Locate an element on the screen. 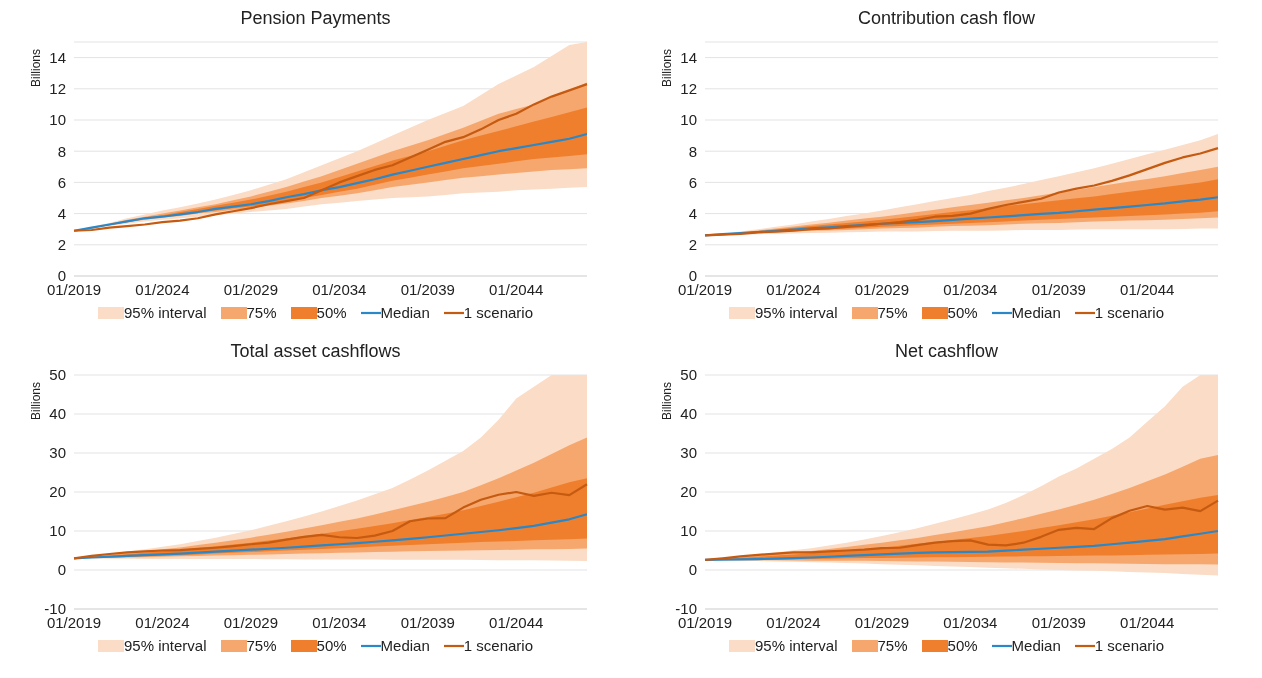  line-series is located at coordinates (330, 182).